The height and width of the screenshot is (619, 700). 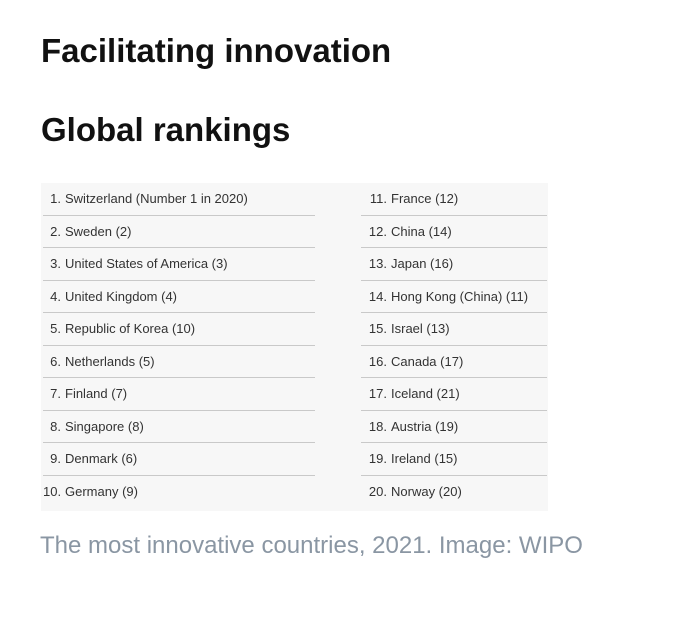 What do you see at coordinates (110, 361) in the screenshot?
I see `country-name: Netherlands (5)` at bounding box center [110, 361].